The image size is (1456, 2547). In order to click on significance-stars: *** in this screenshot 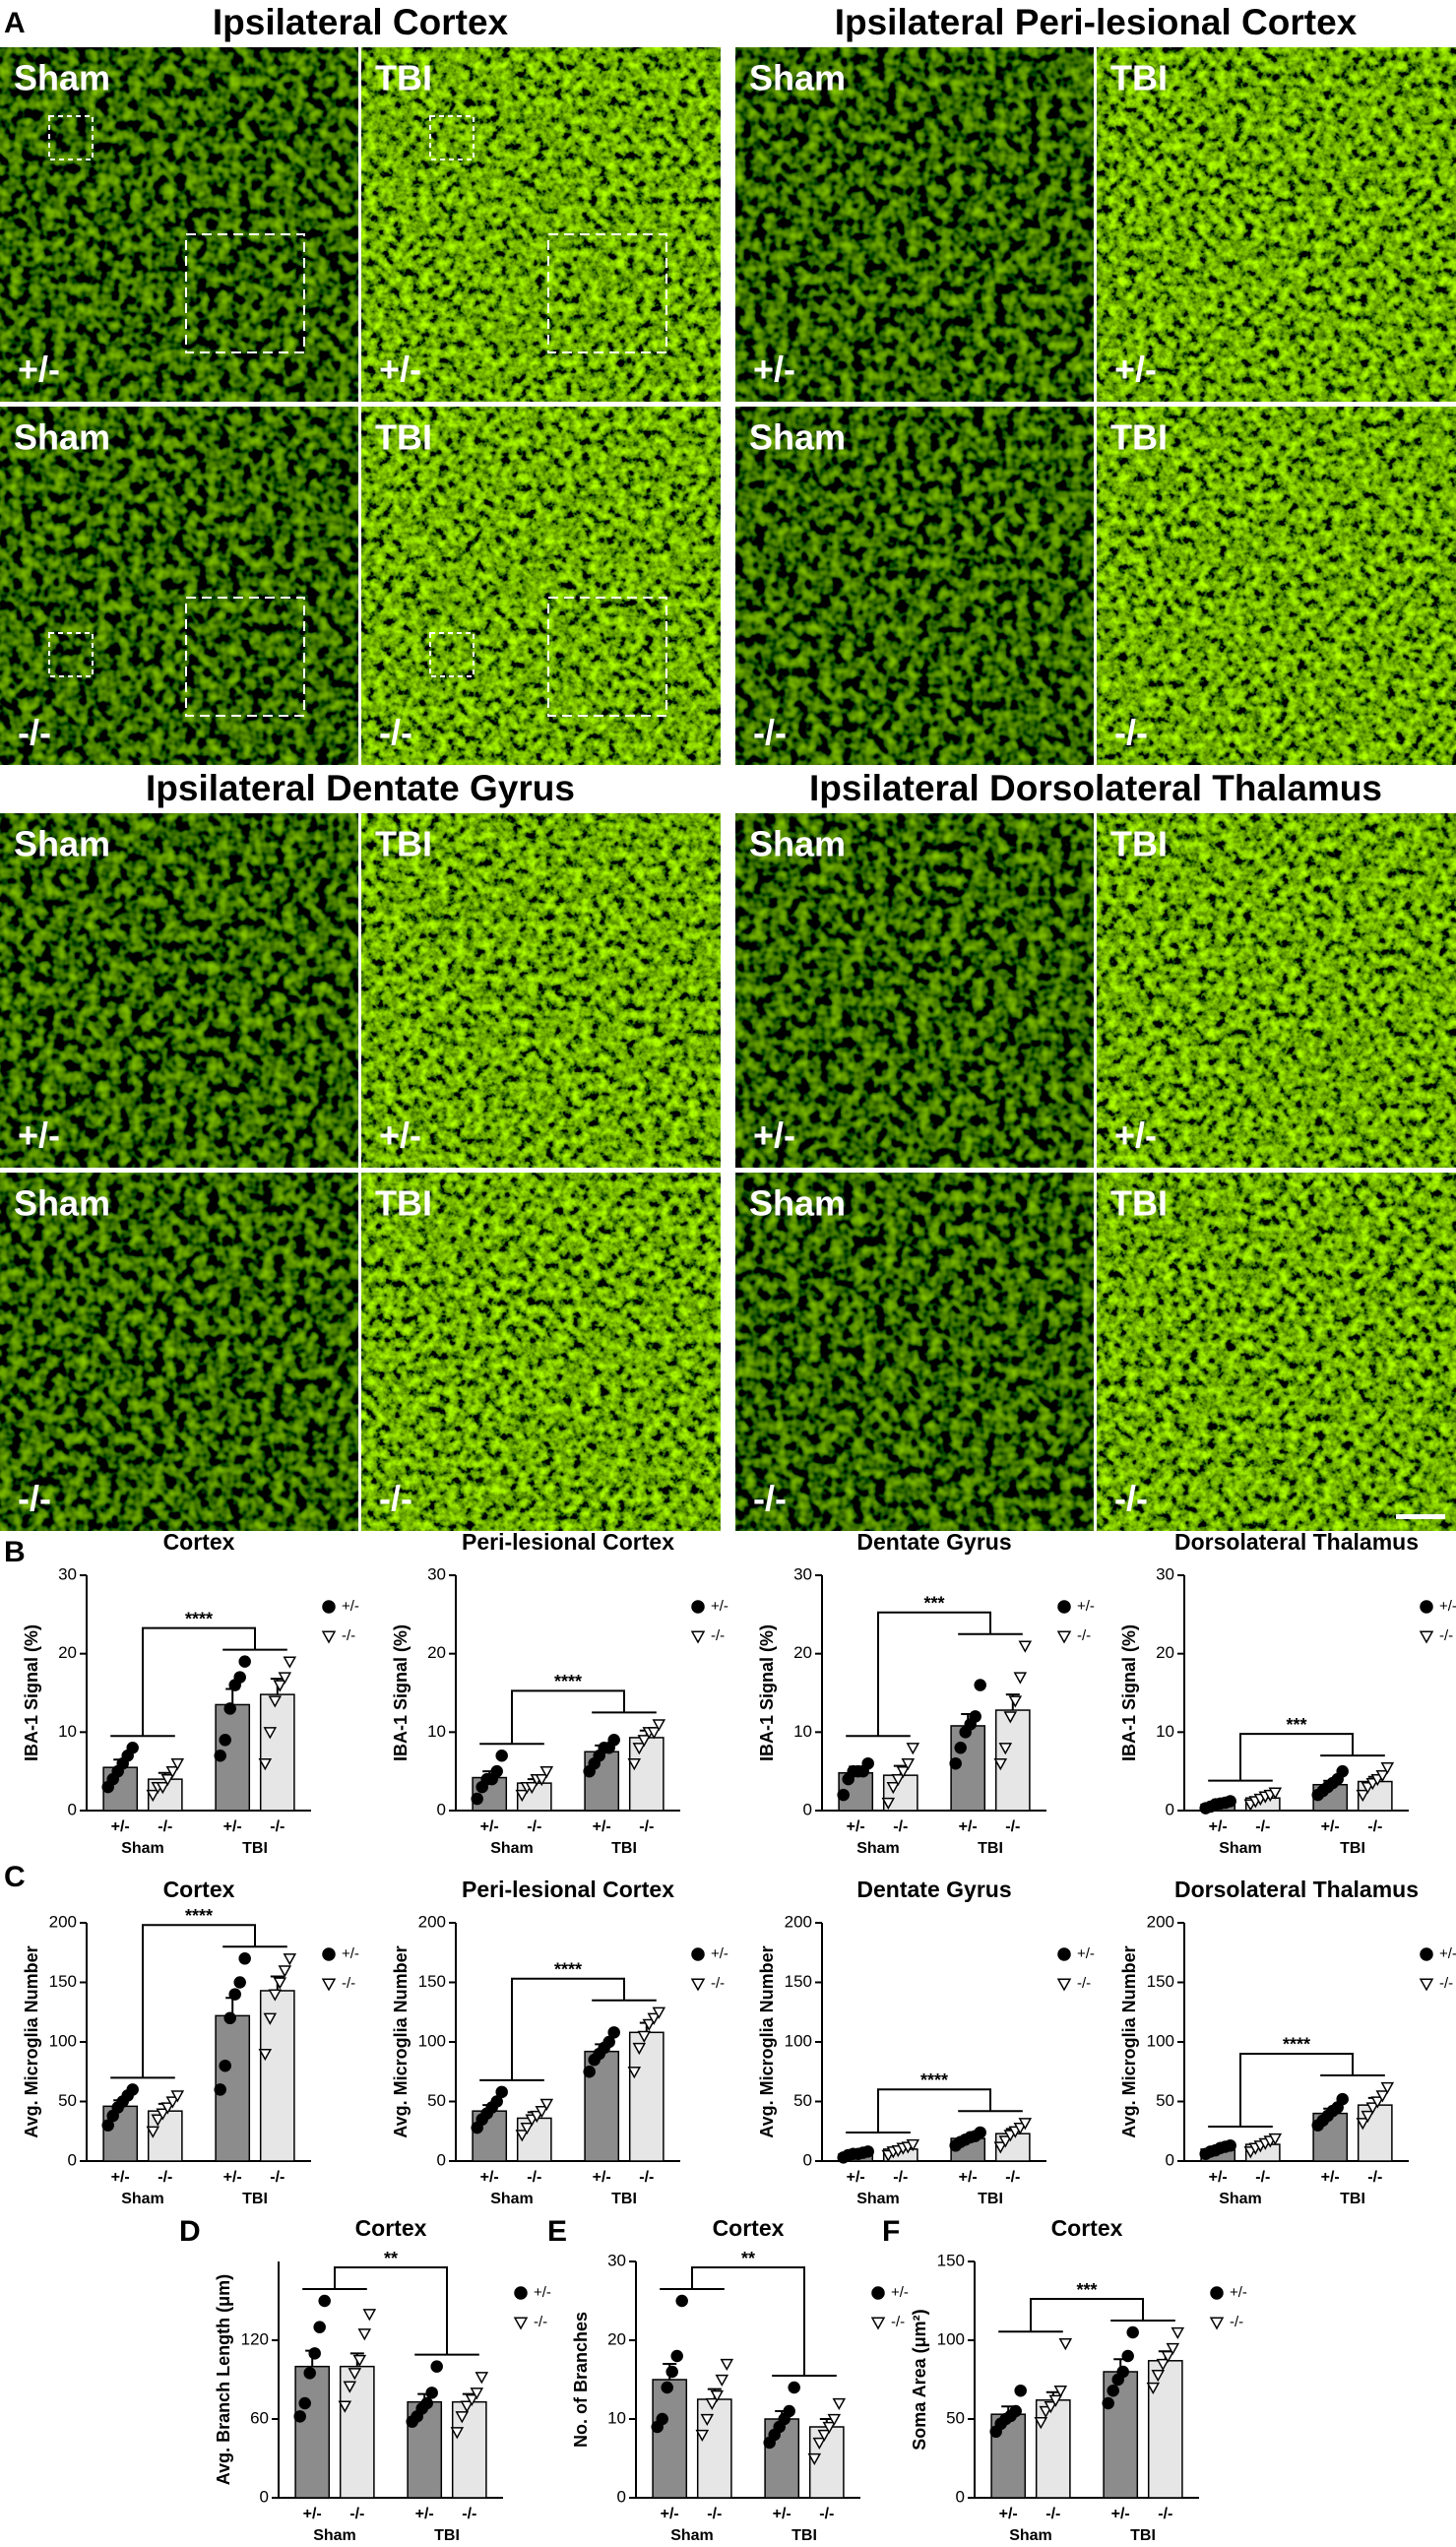, I will do `click(1086, 2290)`.